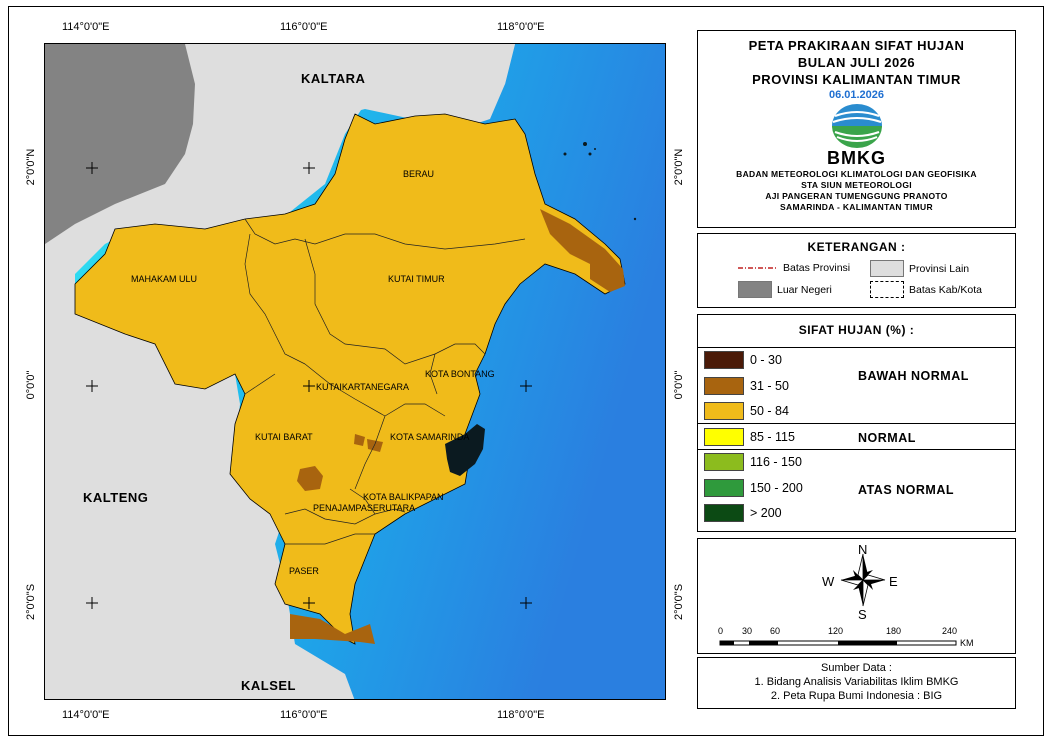 This screenshot has width=1052, height=744. Describe the element at coordinates (836, 631) in the screenshot. I see `scale-tick-label: 120` at that location.